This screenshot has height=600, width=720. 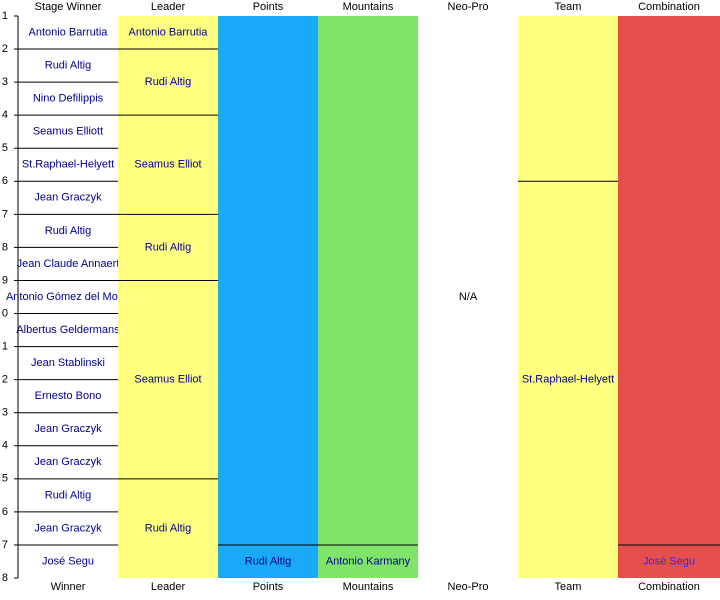 I want to click on cell-label: Antonio Karmany, so click(x=368, y=561).